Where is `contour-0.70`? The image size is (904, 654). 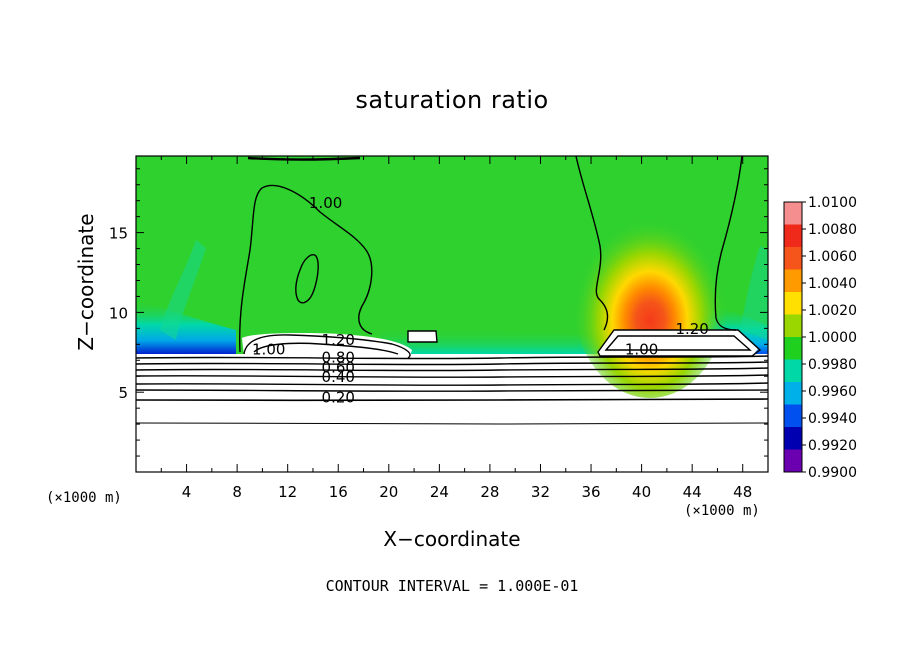 contour-0.70 is located at coordinates (452, 363).